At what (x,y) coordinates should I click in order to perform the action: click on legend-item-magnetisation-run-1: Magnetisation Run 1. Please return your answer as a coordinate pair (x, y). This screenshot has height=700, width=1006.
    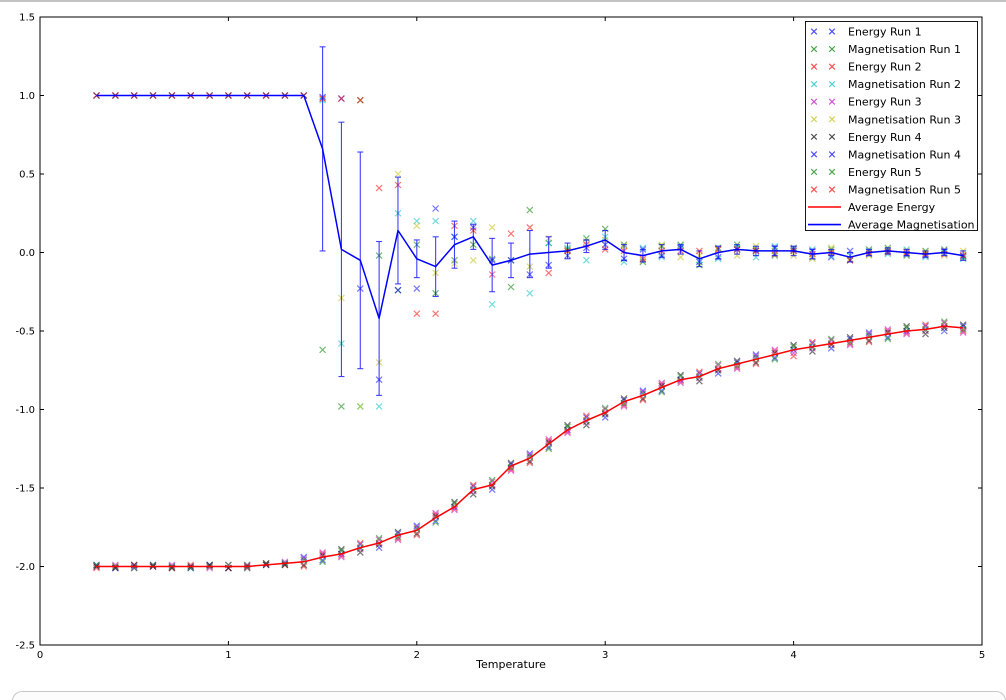
    Looking at the image, I should click on (885, 49).